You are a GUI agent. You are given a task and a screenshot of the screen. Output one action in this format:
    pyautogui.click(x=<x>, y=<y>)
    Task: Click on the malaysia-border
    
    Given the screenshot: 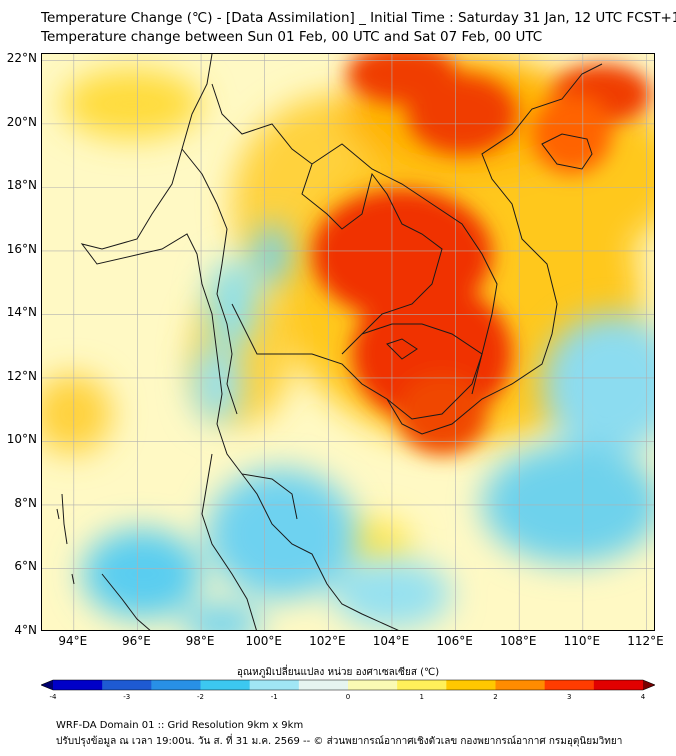 What is the action you would take?
    pyautogui.click(x=269, y=496)
    